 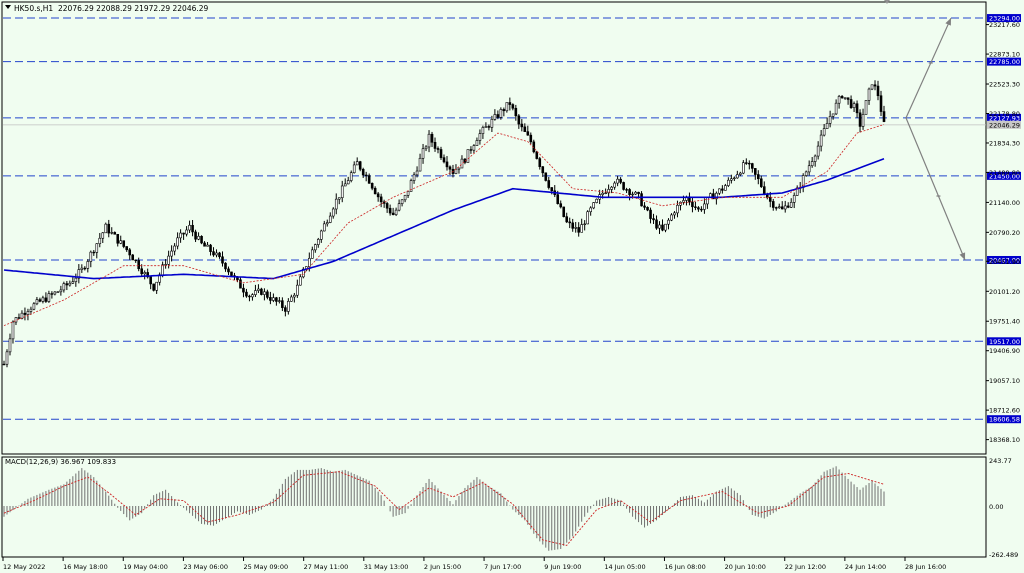 I want to click on forecast-arrow-up-head, so click(x=948, y=22).